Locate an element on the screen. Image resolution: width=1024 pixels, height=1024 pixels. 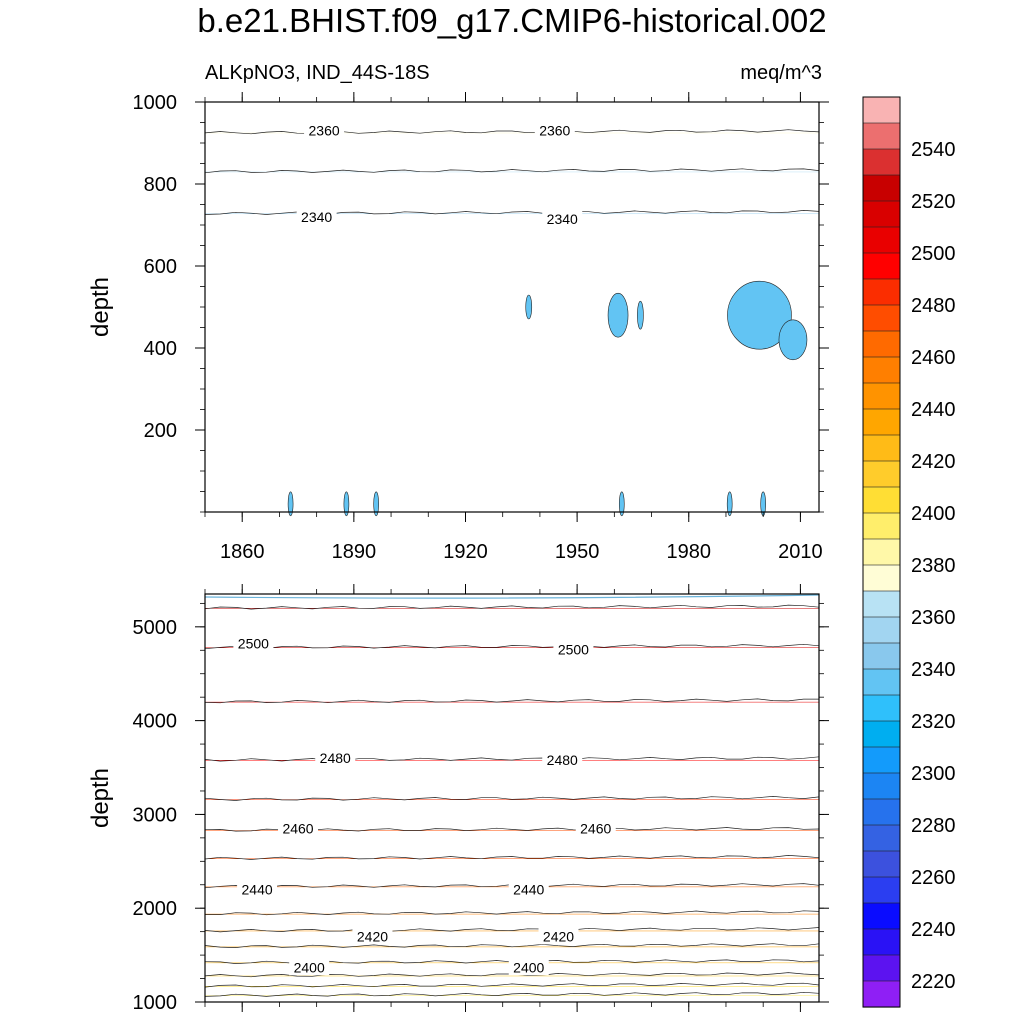
contour-label: 2420 is located at coordinates (558, 936).